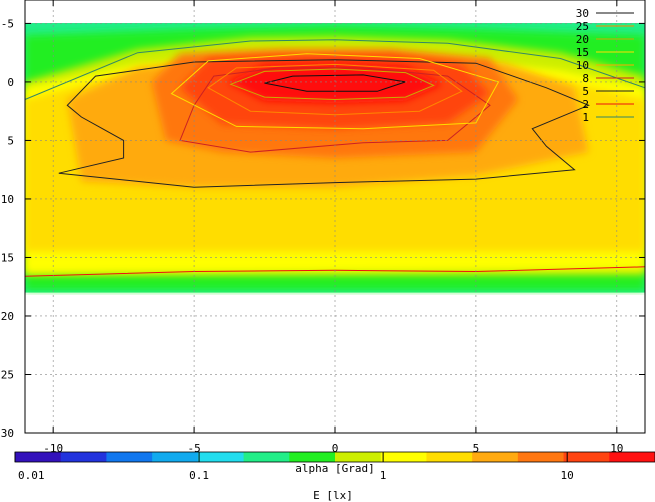  I want to click on legend-label: 20, so click(582, 39).